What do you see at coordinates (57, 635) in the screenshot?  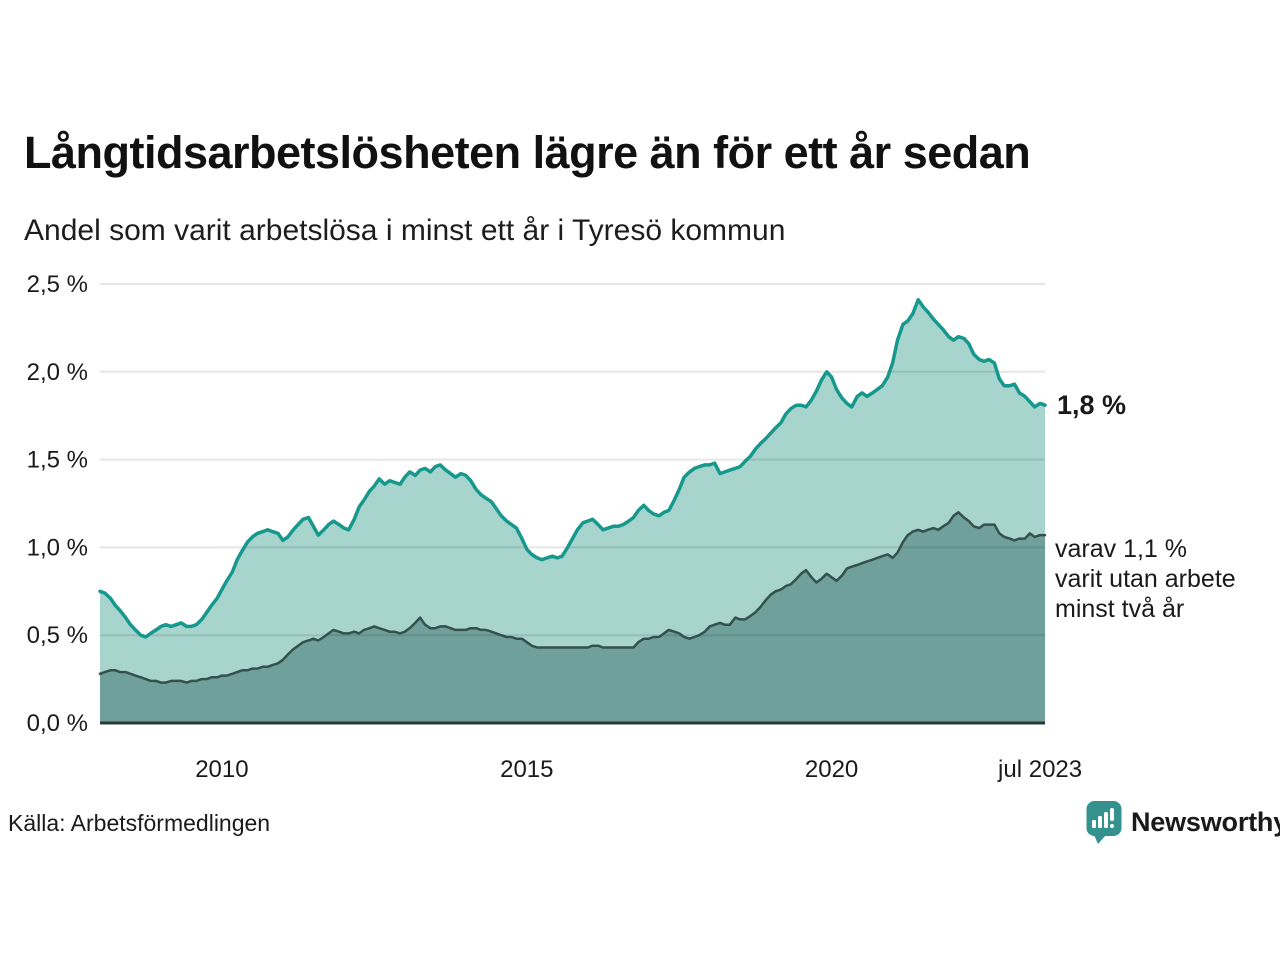 I see `y-tick-label-0,5 %: 0,5 %` at bounding box center [57, 635].